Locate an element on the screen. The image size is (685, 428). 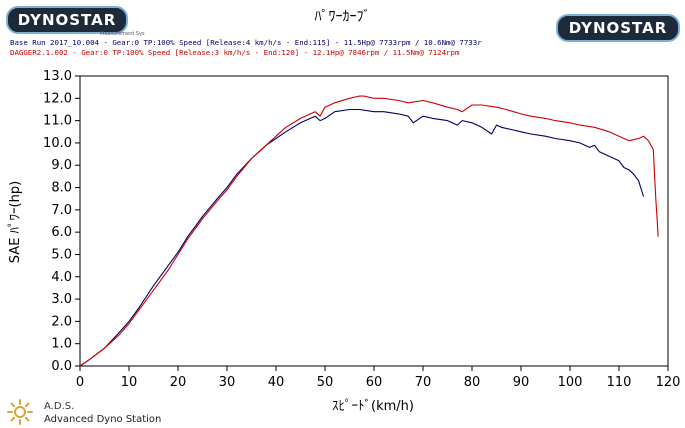
x-tick-label: 30 is located at coordinates (227, 382).